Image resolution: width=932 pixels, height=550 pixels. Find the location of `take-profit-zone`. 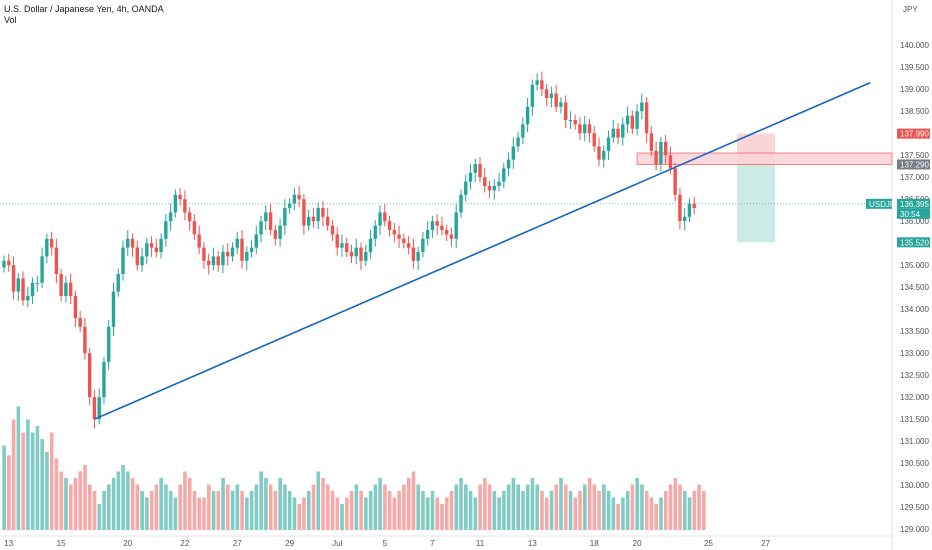

take-profit-zone is located at coordinates (756, 203).